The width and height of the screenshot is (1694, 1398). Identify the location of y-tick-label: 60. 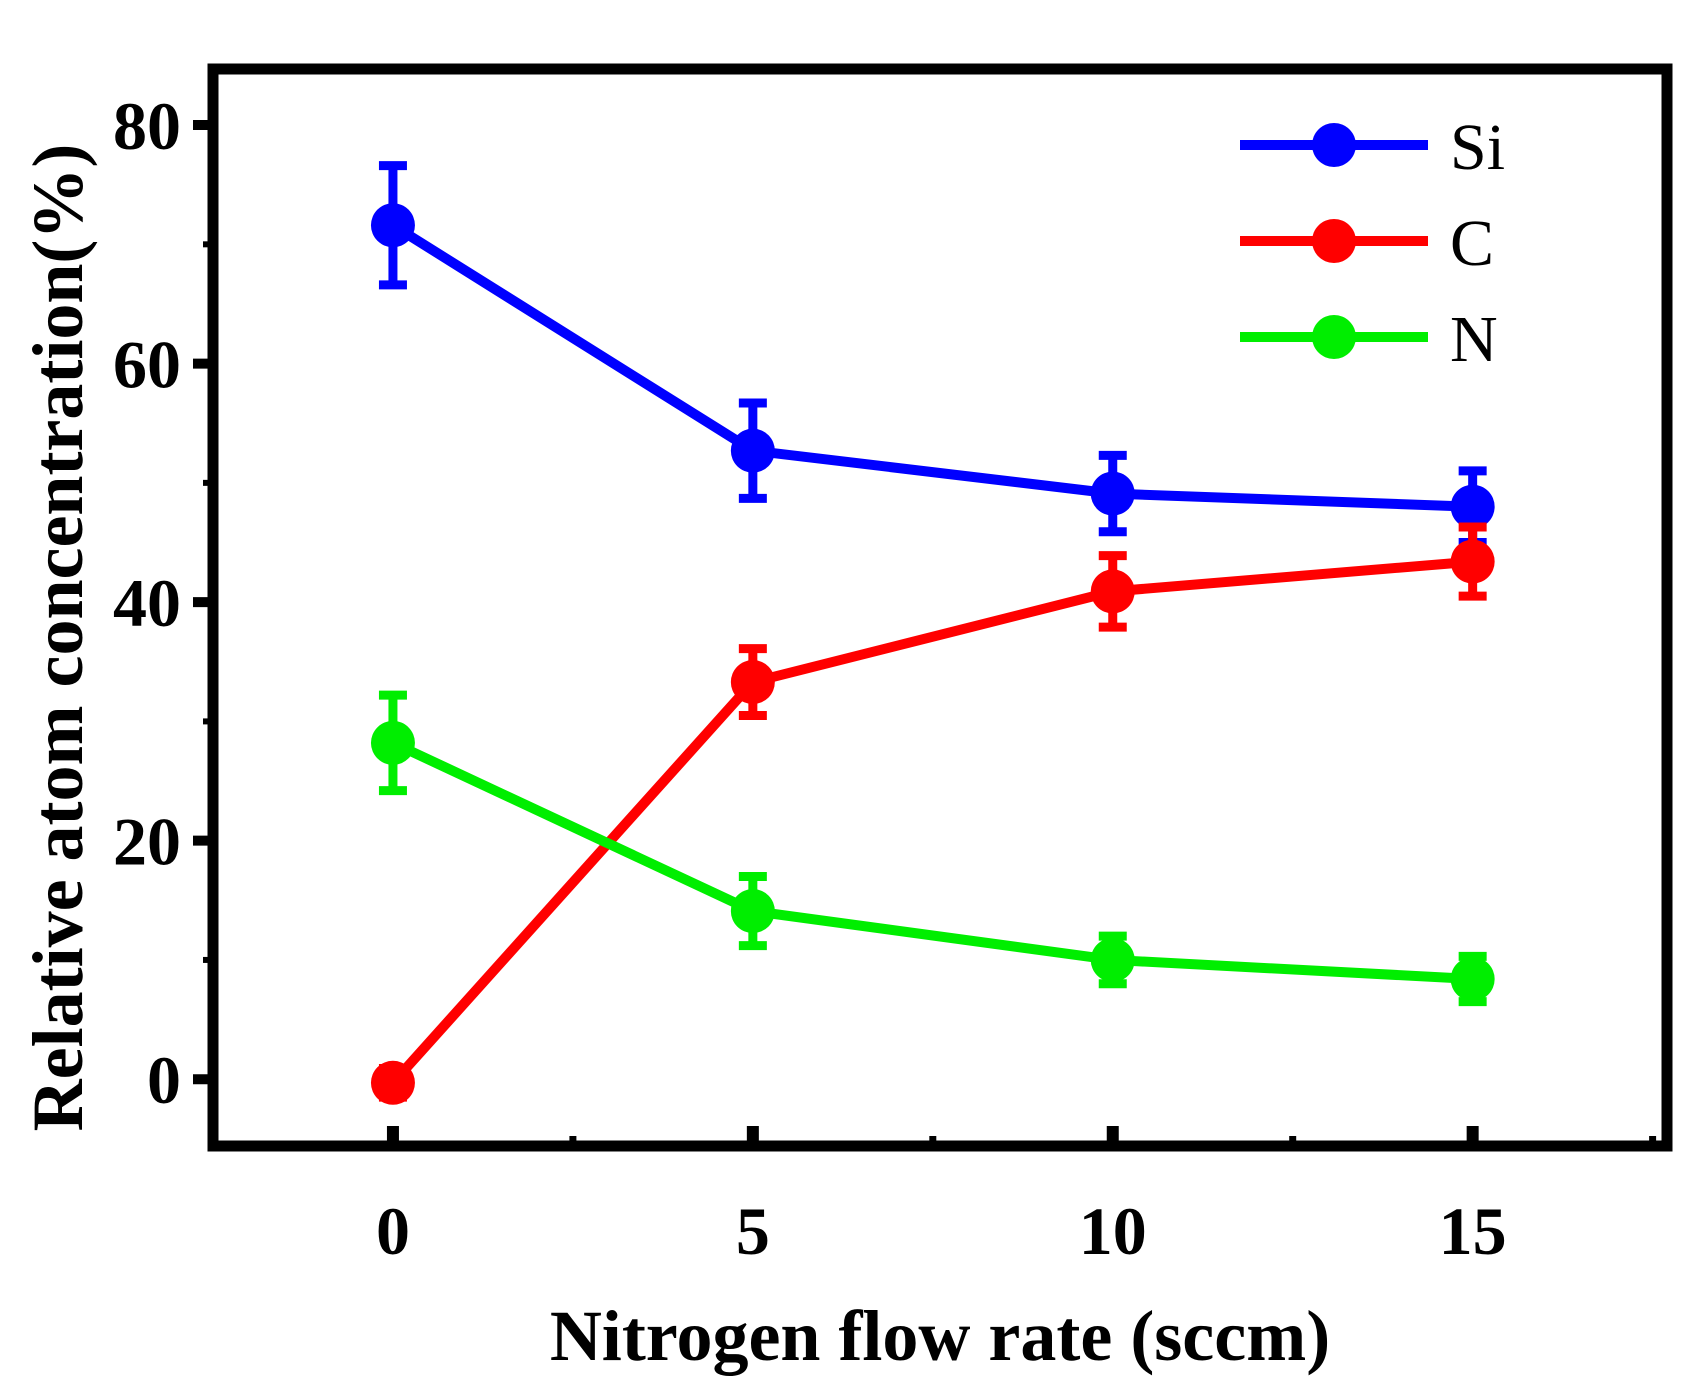
(147, 365).